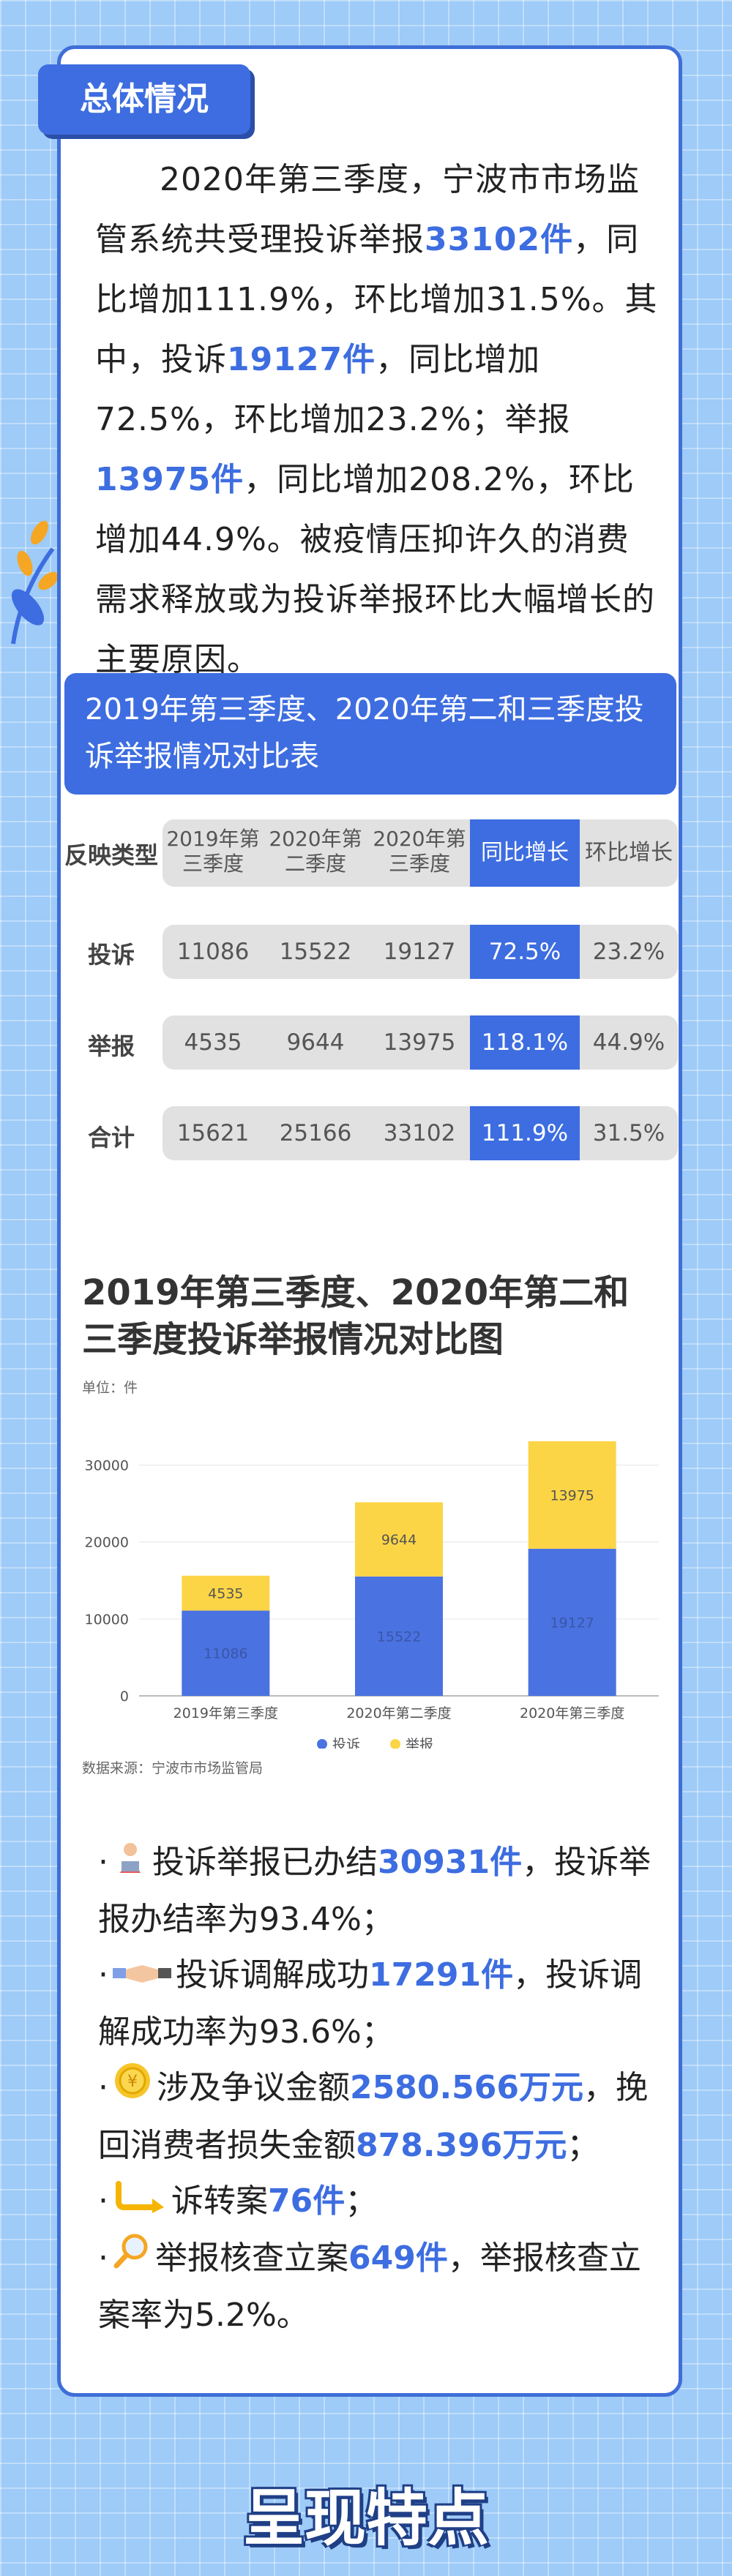 The image size is (732, 2576). What do you see at coordinates (315, 851) in the screenshot?
I see `table-header-2020q2: 2020年第二季度` at bounding box center [315, 851].